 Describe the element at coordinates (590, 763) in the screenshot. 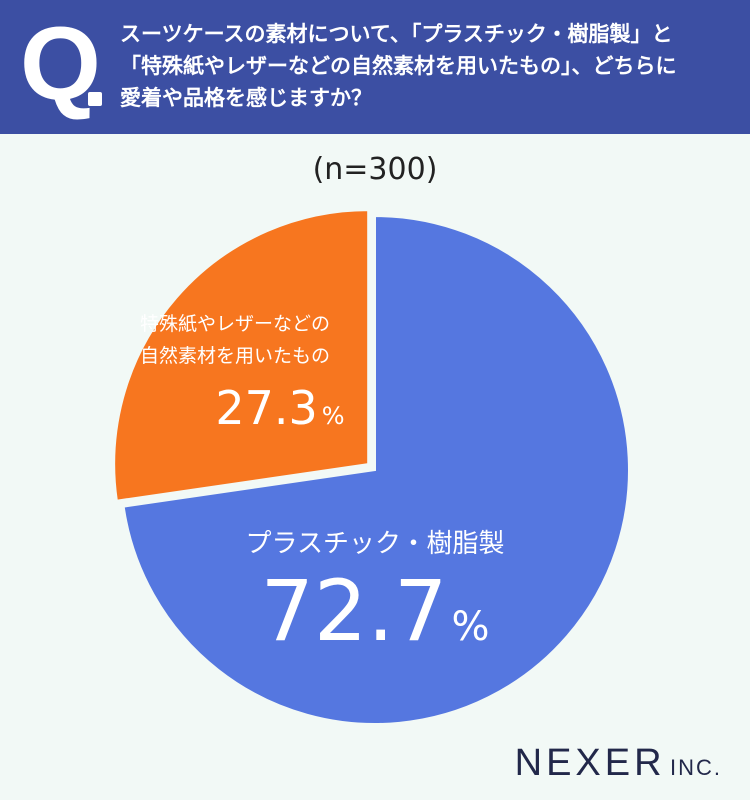

I see `brand-name: NEXER` at that location.